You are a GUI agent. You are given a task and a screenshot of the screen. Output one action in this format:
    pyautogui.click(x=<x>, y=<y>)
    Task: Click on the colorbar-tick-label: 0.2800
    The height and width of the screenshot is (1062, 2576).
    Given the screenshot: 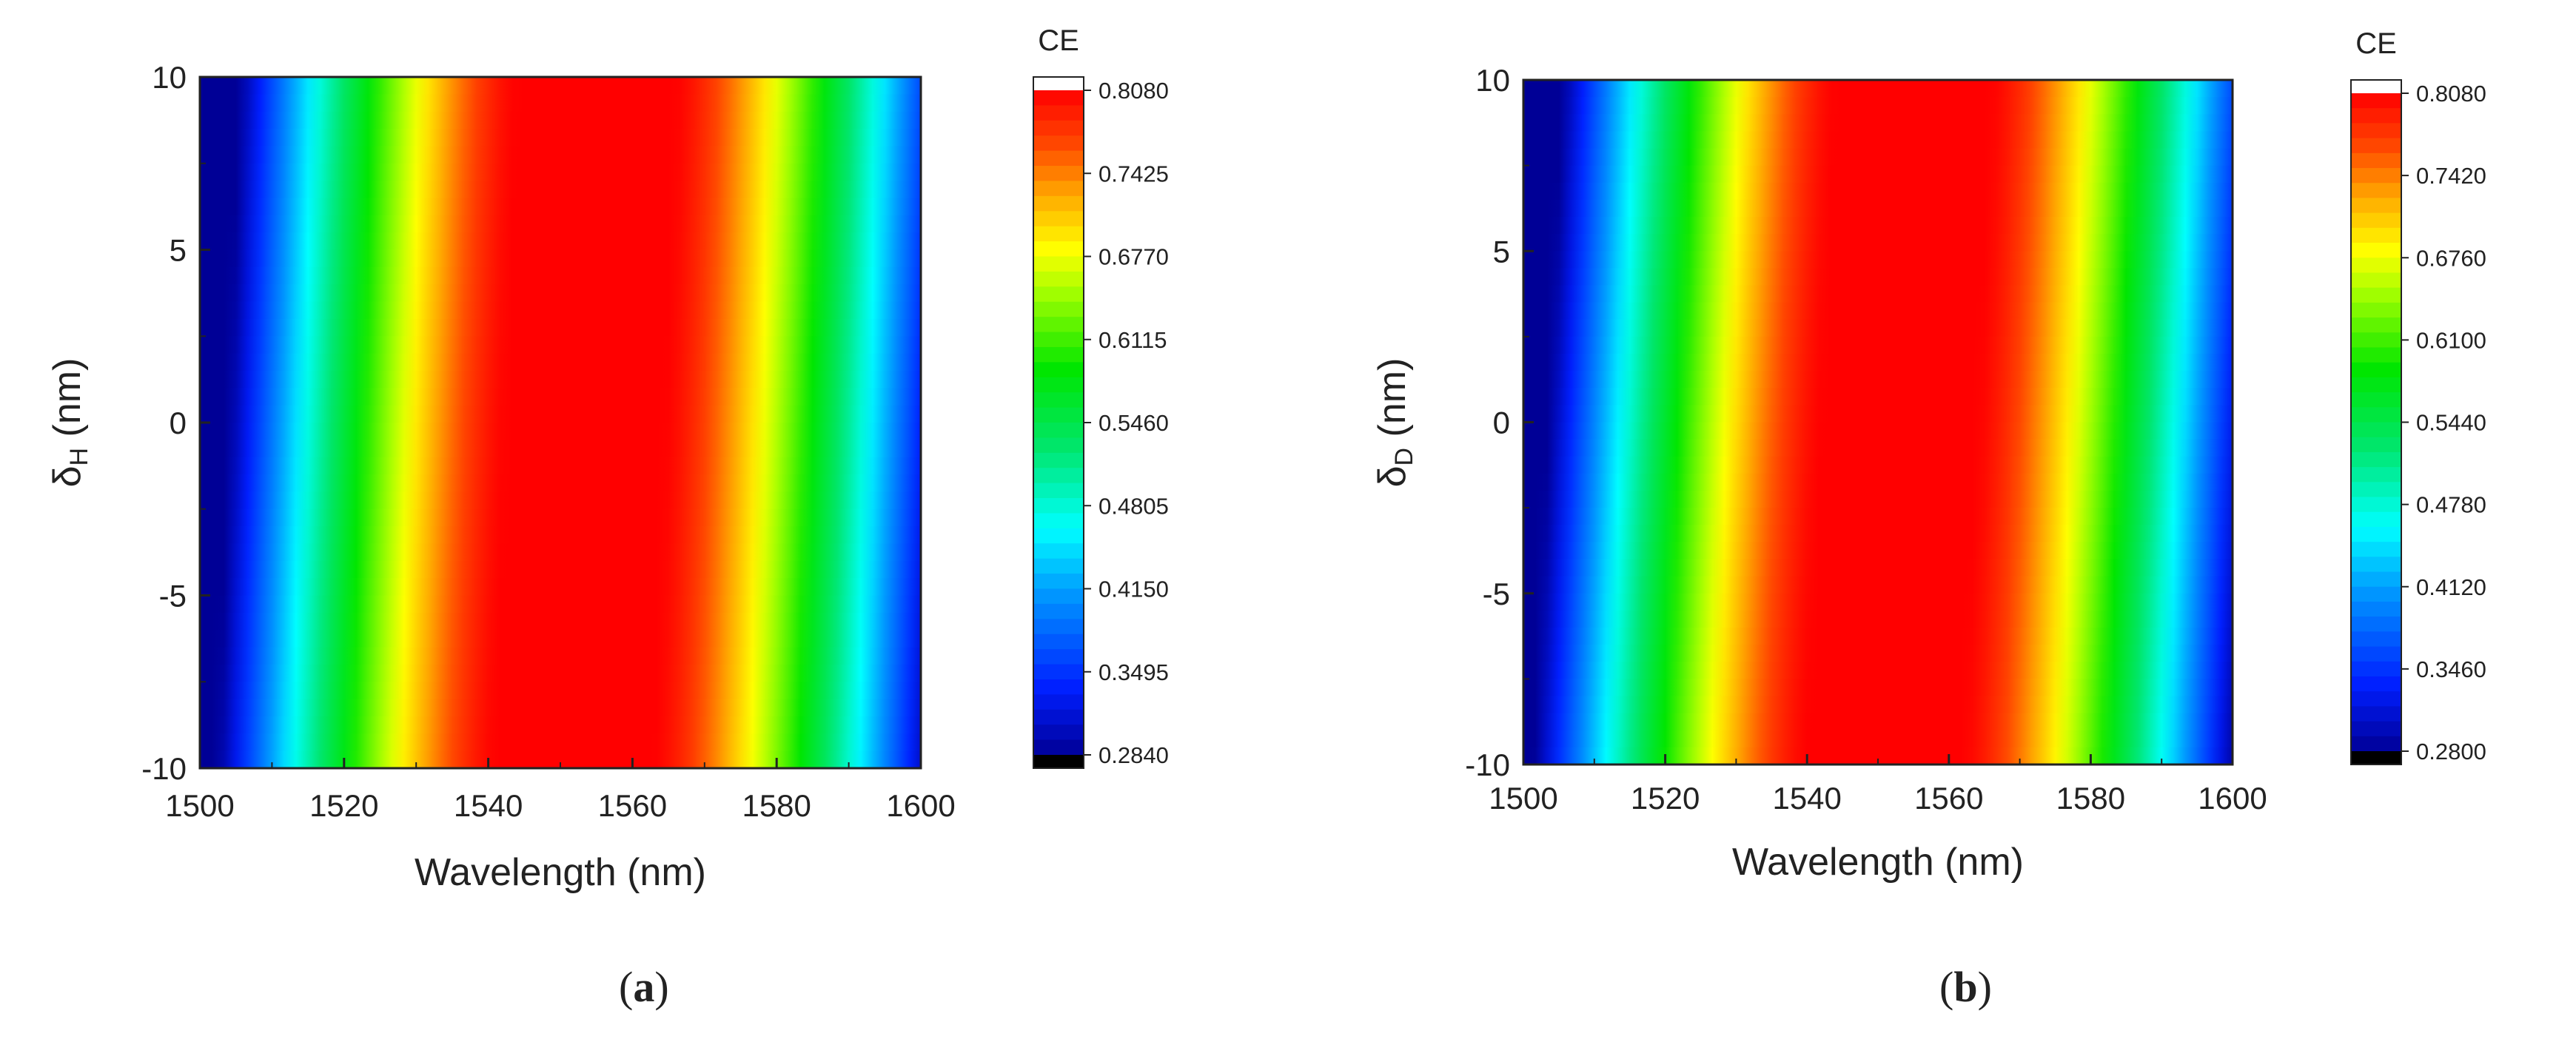 What is the action you would take?
    pyautogui.click(x=2451, y=751)
    